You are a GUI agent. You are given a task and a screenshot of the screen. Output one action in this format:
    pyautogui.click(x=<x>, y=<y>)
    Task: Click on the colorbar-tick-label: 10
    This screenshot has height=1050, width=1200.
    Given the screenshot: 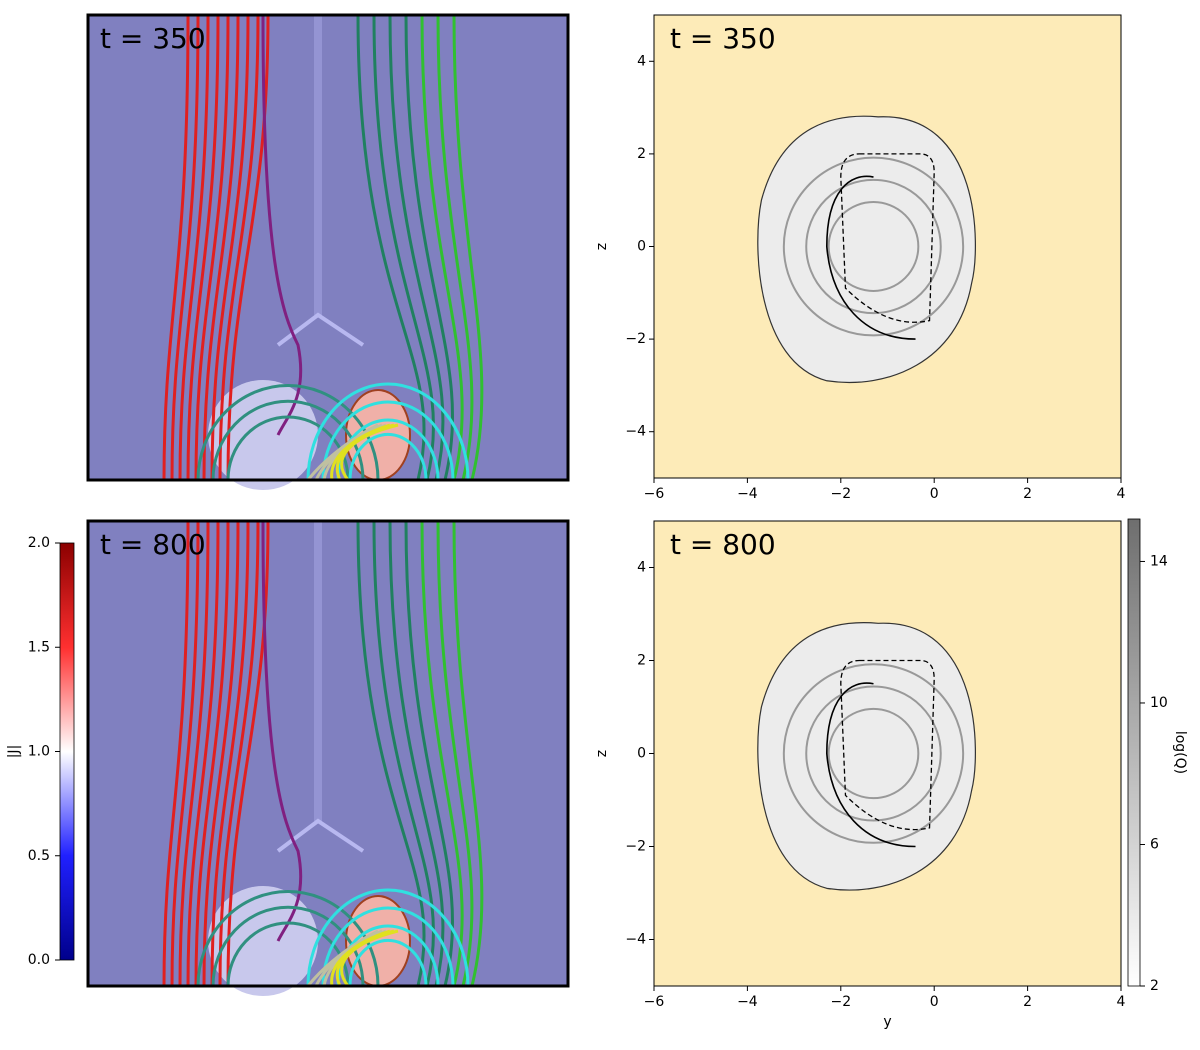 What is the action you would take?
    pyautogui.click(x=1159, y=703)
    